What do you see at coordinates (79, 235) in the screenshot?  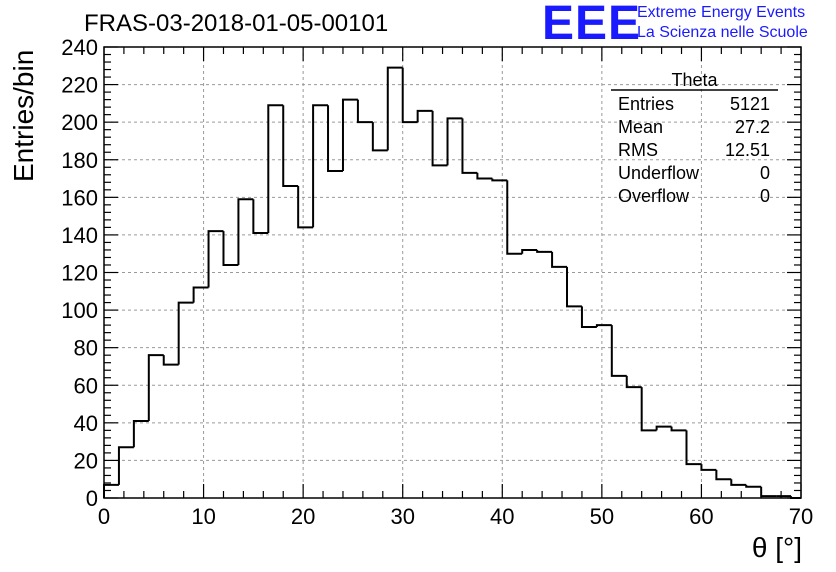 I see `y-tick-label: 140` at bounding box center [79, 235].